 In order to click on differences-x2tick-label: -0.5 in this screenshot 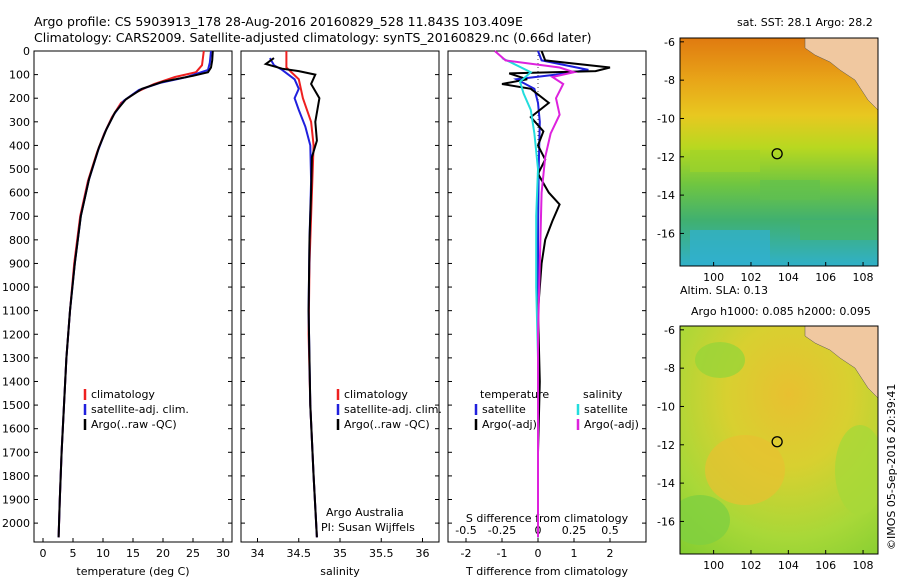, I will do `click(465, 530)`.